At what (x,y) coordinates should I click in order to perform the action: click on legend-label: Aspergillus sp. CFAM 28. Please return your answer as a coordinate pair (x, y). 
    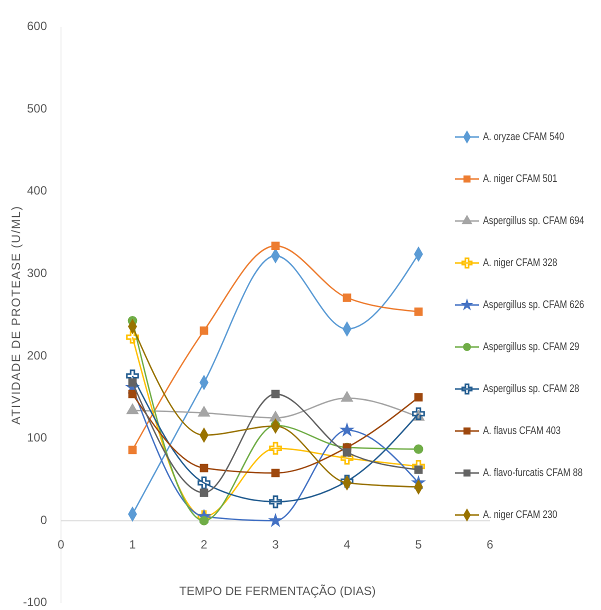
    Looking at the image, I should click on (531, 389).